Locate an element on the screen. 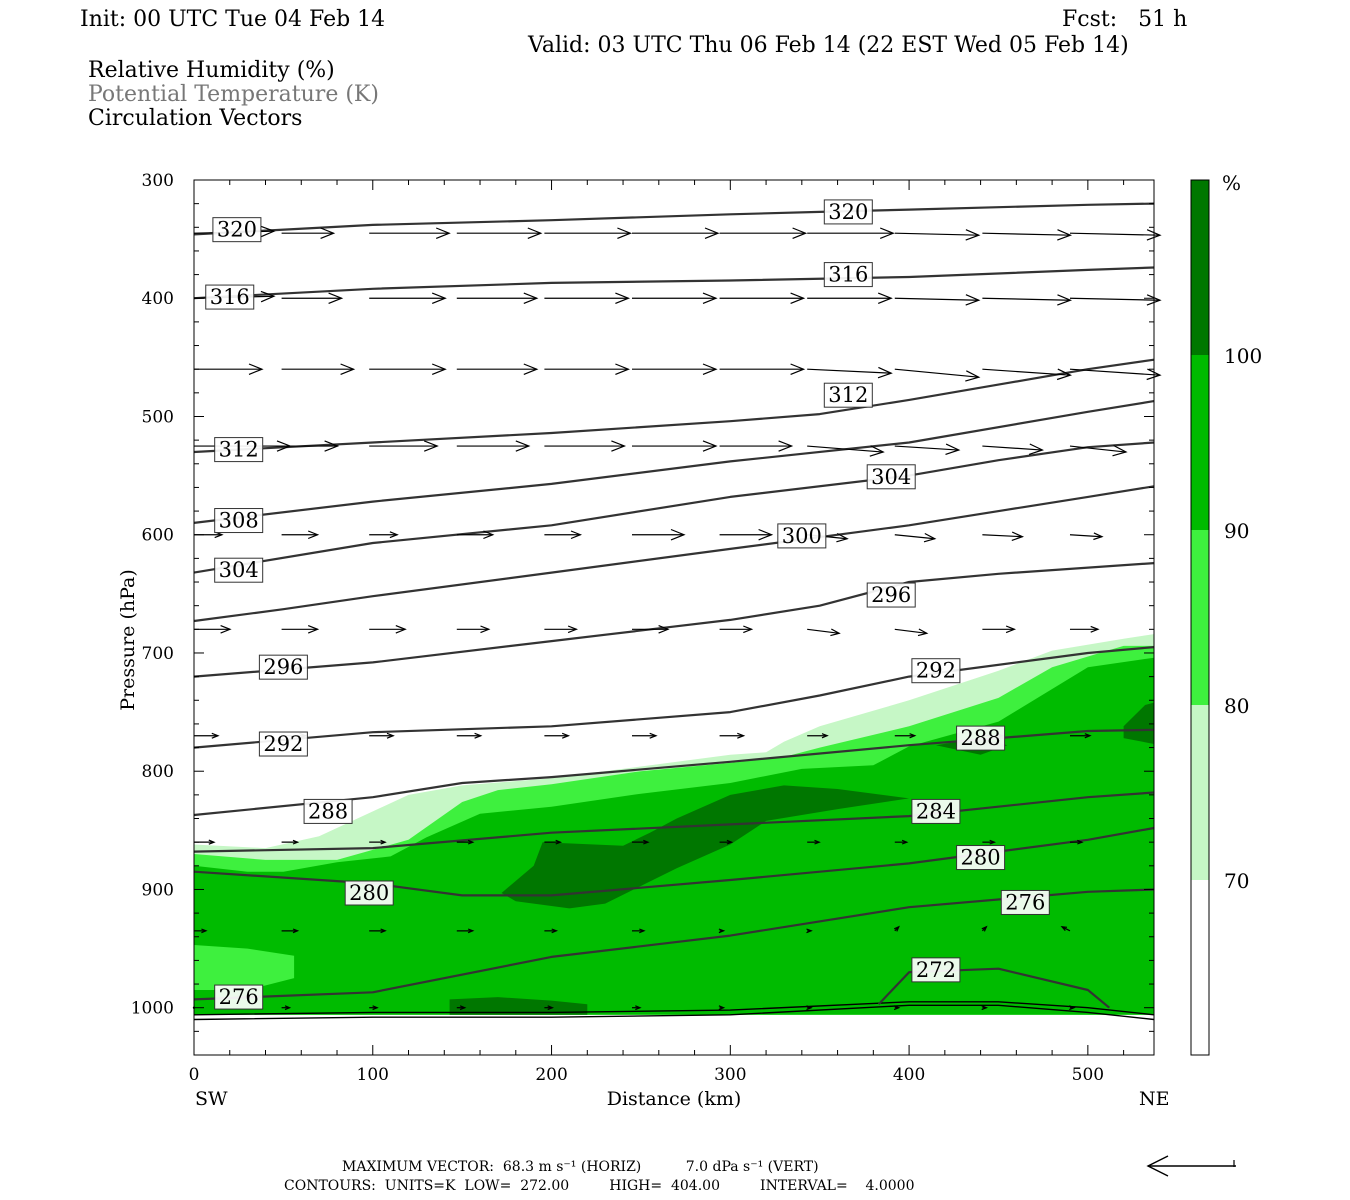 This screenshot has width=1350, height=1200. sw-label: SW is located at coordinates (211, 1099).